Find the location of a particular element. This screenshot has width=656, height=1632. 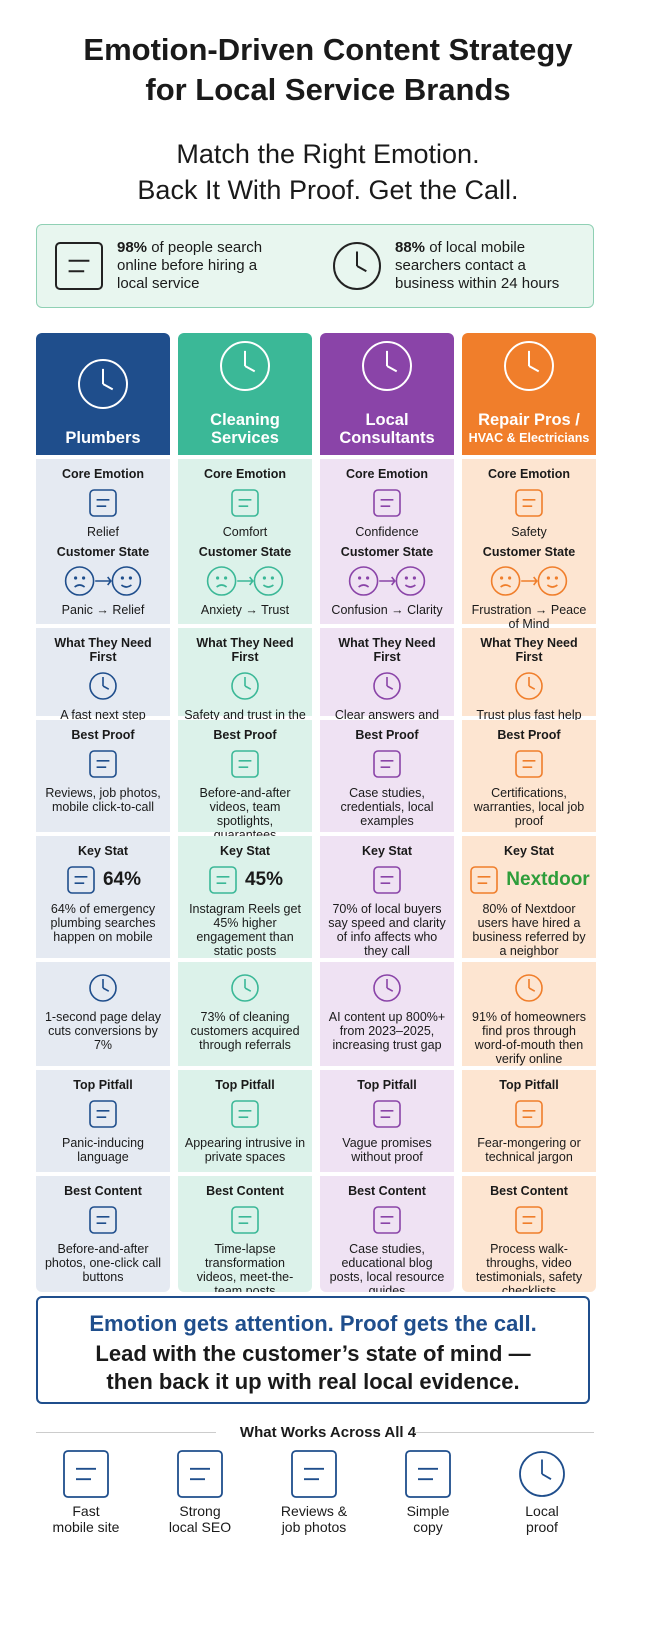

column-header: Cleaning Services is located at coordinates (245, 394).